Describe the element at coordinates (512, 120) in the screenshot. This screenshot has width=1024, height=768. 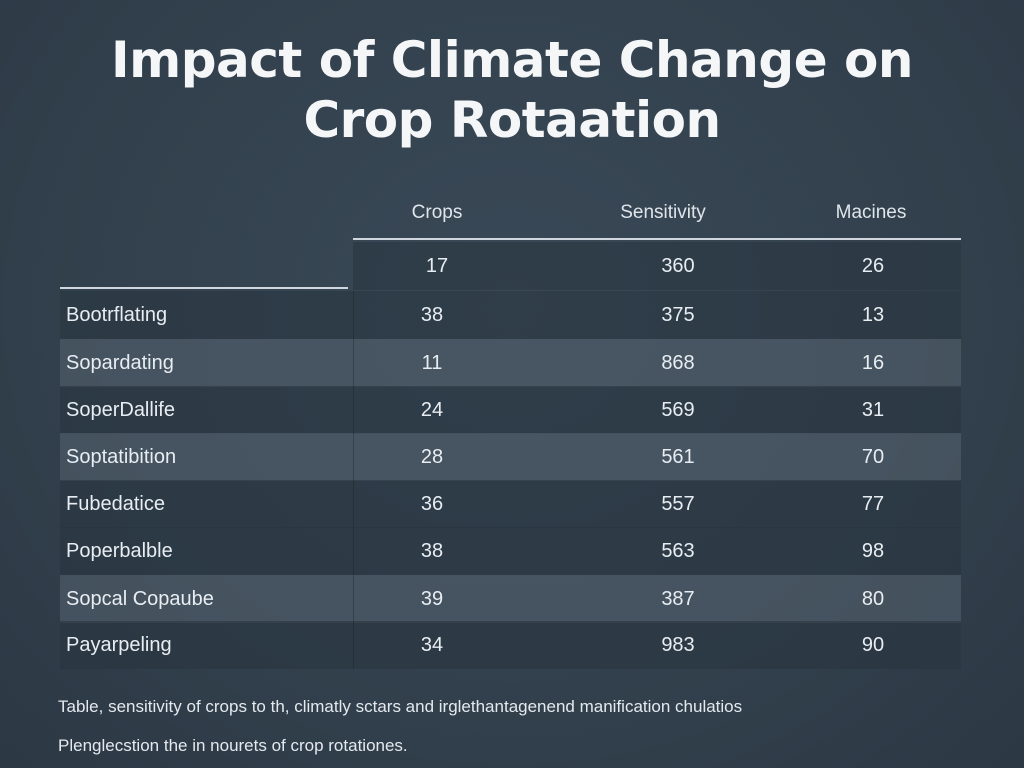
I see `title-line-2: Crop Rotaation` at that location.